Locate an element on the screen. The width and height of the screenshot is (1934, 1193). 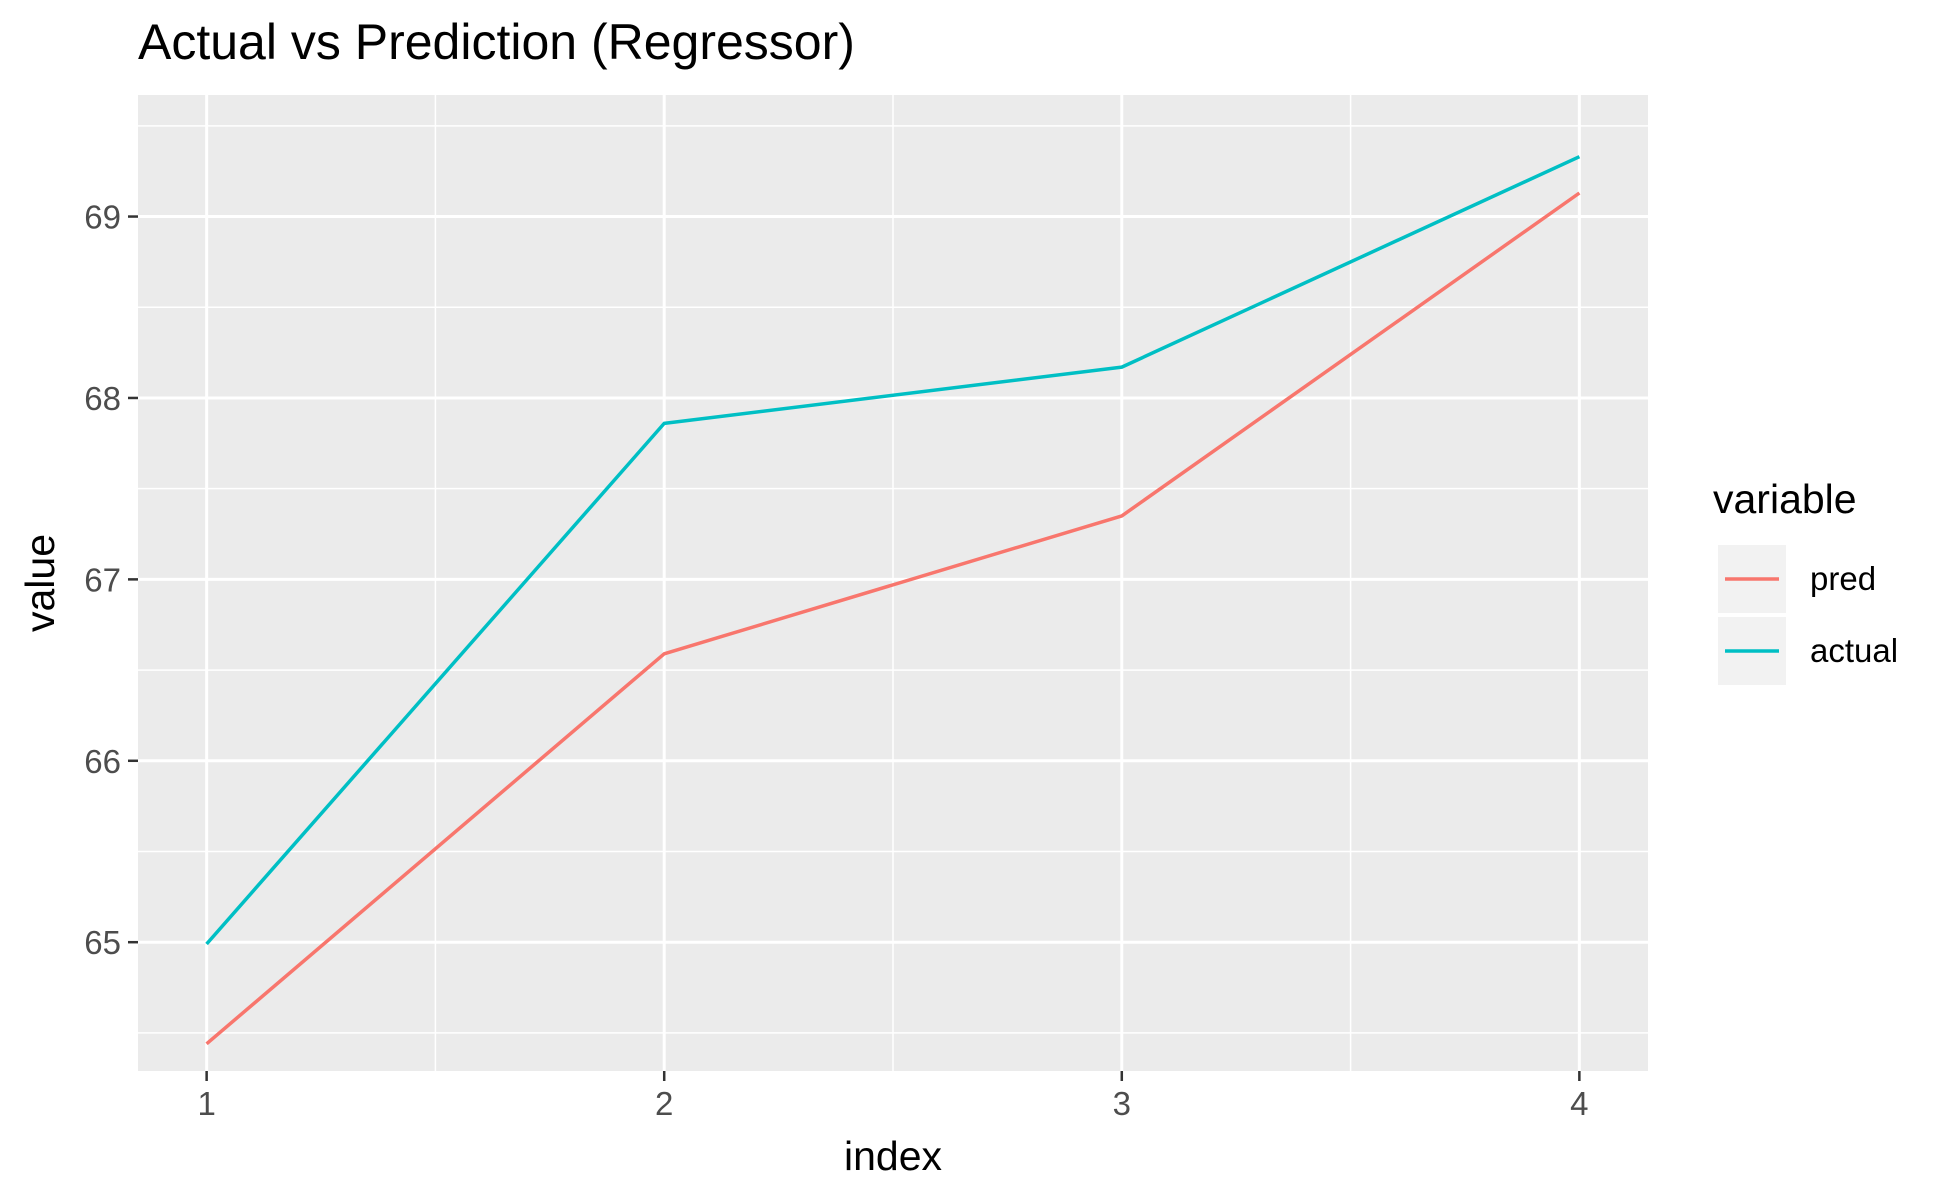
y-tick-label: 67 is located at coordinates (102, 579).